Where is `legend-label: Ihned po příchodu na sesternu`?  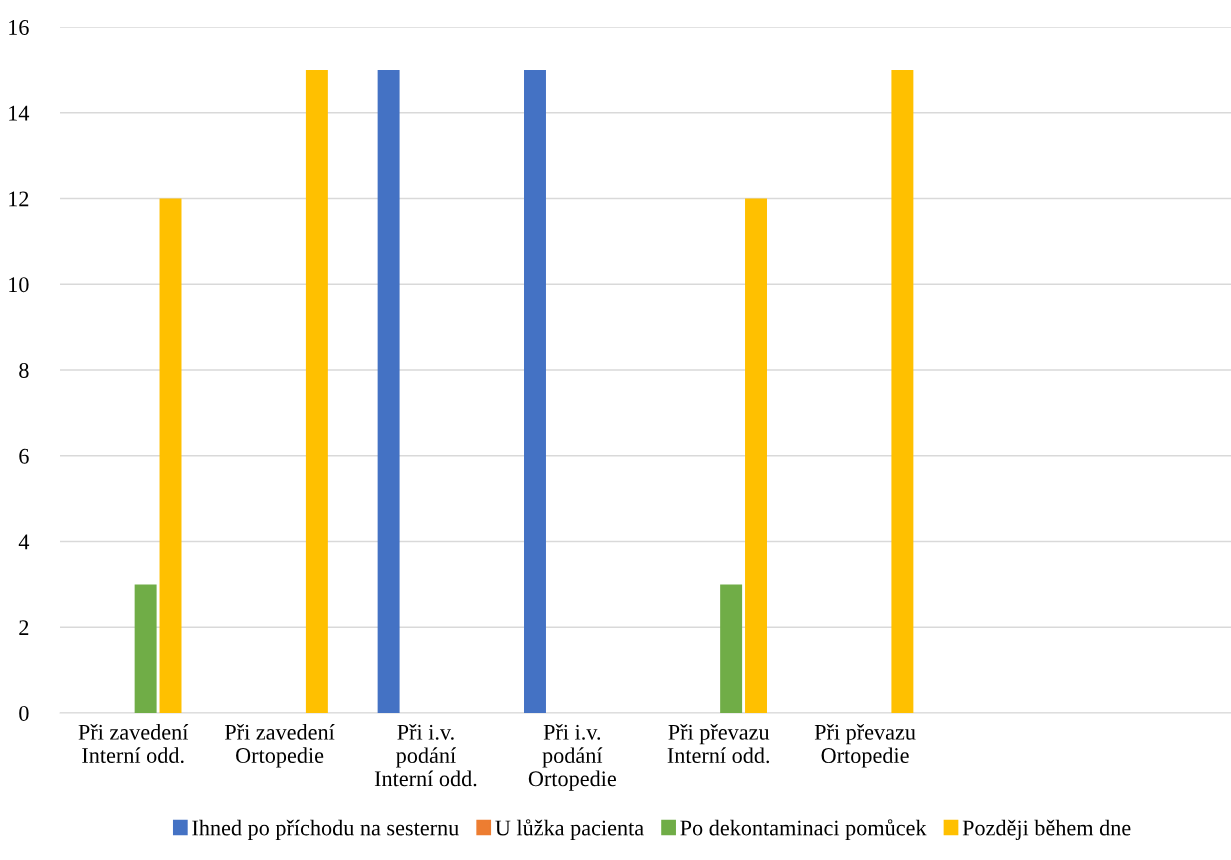 legend-label: Ihned po příchodu na sesternu is located at coordinates (325, 829).